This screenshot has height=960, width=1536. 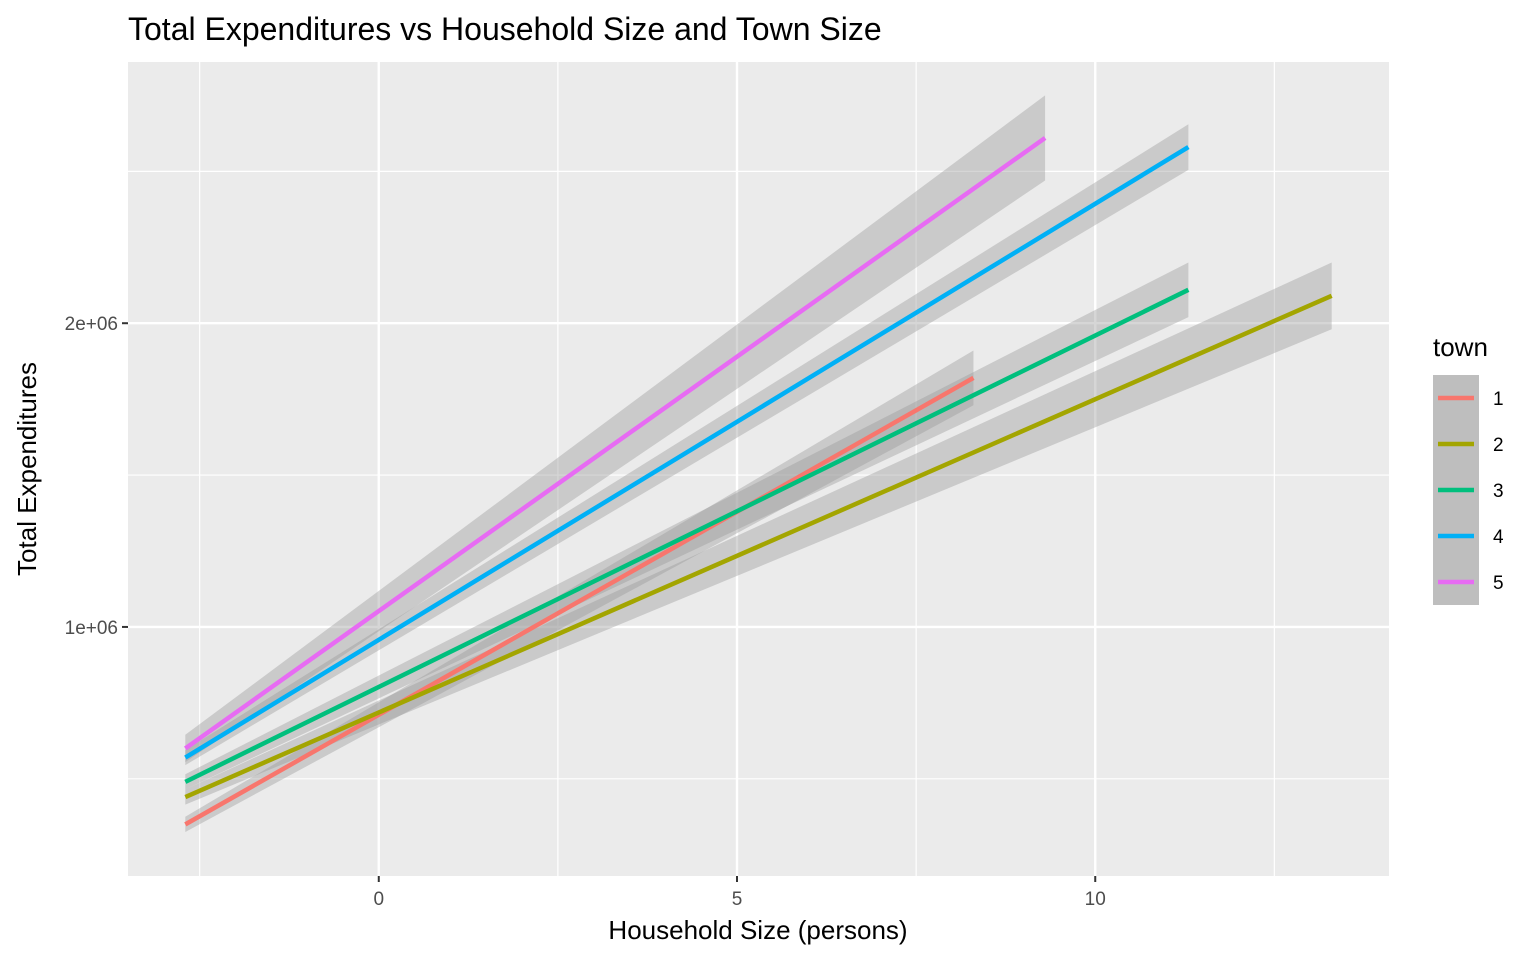 What do you see at coordinates (27, 469) in the screenshot?
I see `y-axis-title: Total Expenditures` at bounding box center [27, 469].